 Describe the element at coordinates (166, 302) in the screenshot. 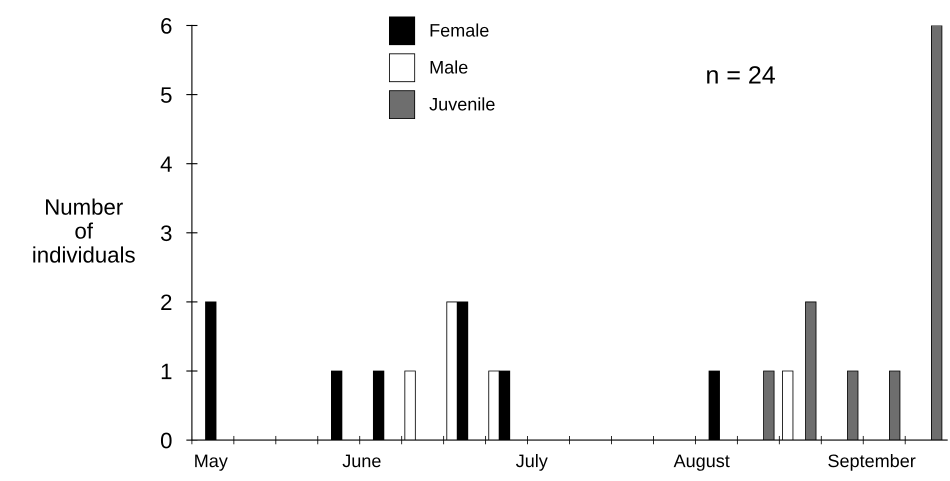

I see `y-tick-label: 2` at that location.